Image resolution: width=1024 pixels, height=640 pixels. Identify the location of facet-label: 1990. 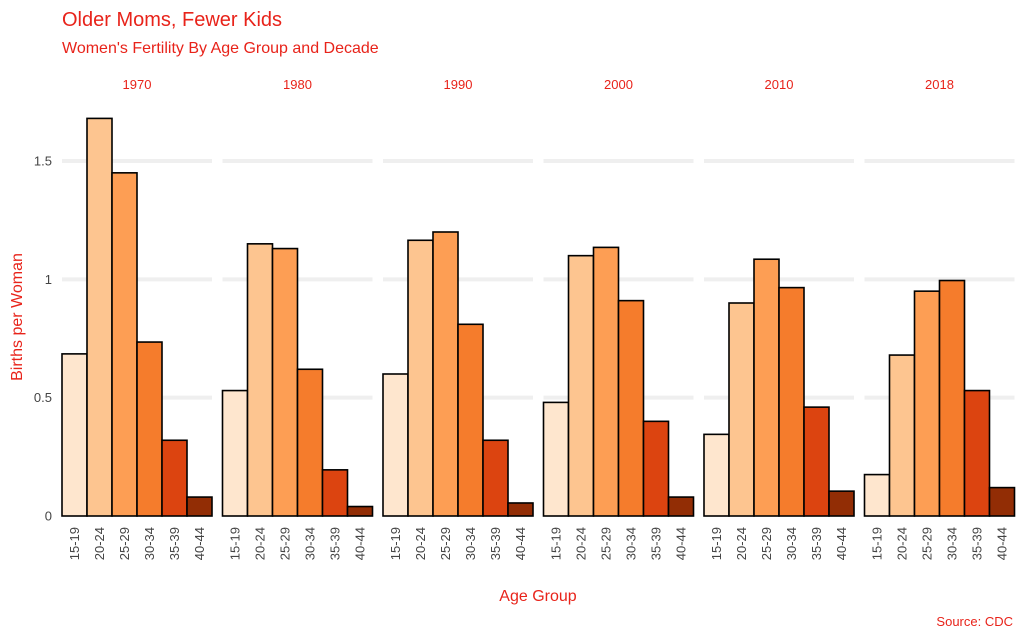
(458, 84).